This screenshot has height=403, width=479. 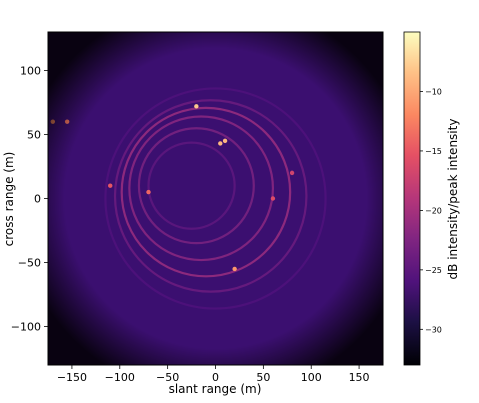 I want to click on x-tick-label: 100, so click(x=311, y=377).